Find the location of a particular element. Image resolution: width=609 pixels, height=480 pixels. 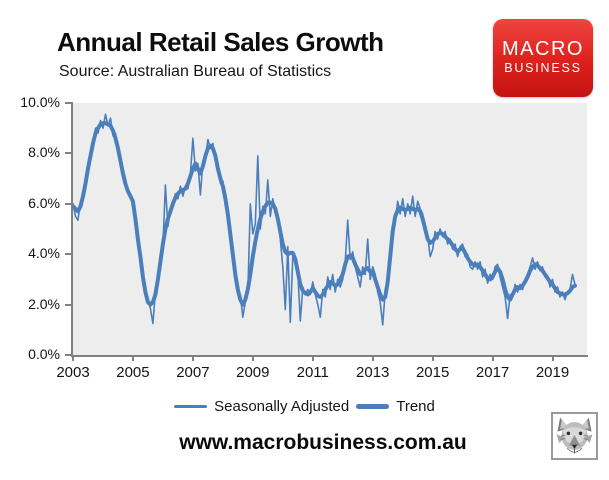

logo-text-business: BUSINESS is located at coordinates (543, 68).